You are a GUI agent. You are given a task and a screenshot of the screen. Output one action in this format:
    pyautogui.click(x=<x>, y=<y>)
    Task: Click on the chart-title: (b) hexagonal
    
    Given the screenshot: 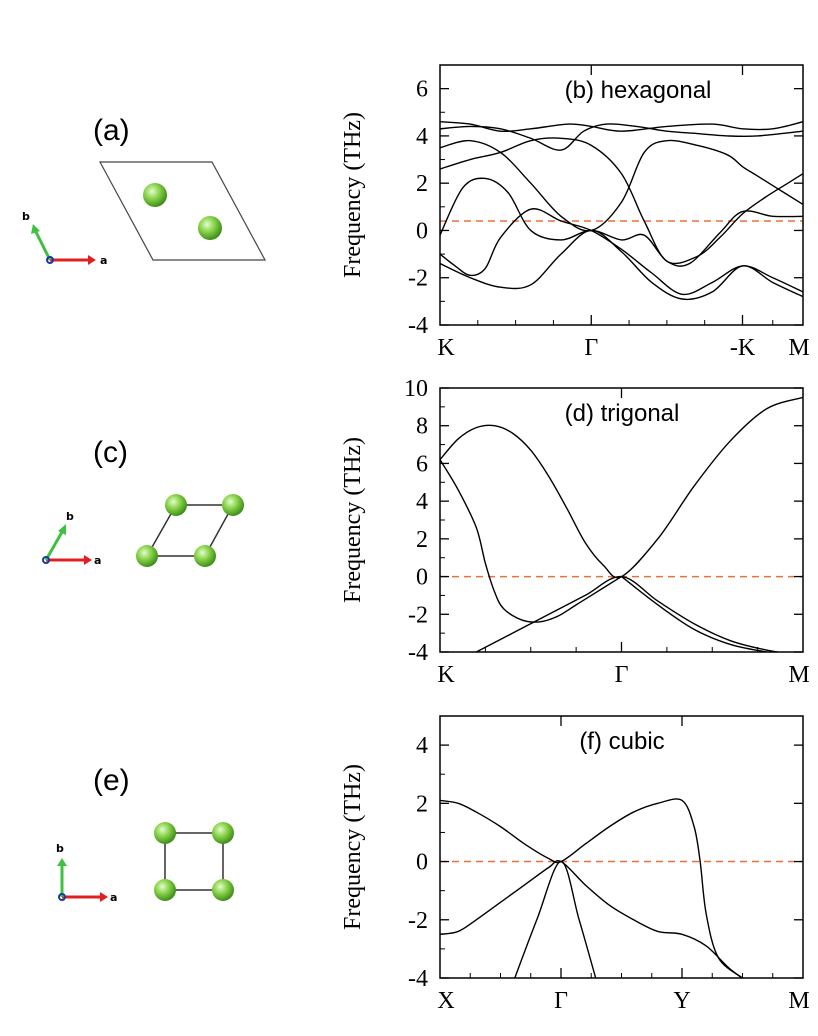 What is the action you would take?
    pyautogui.click(x=638, y=90)
    